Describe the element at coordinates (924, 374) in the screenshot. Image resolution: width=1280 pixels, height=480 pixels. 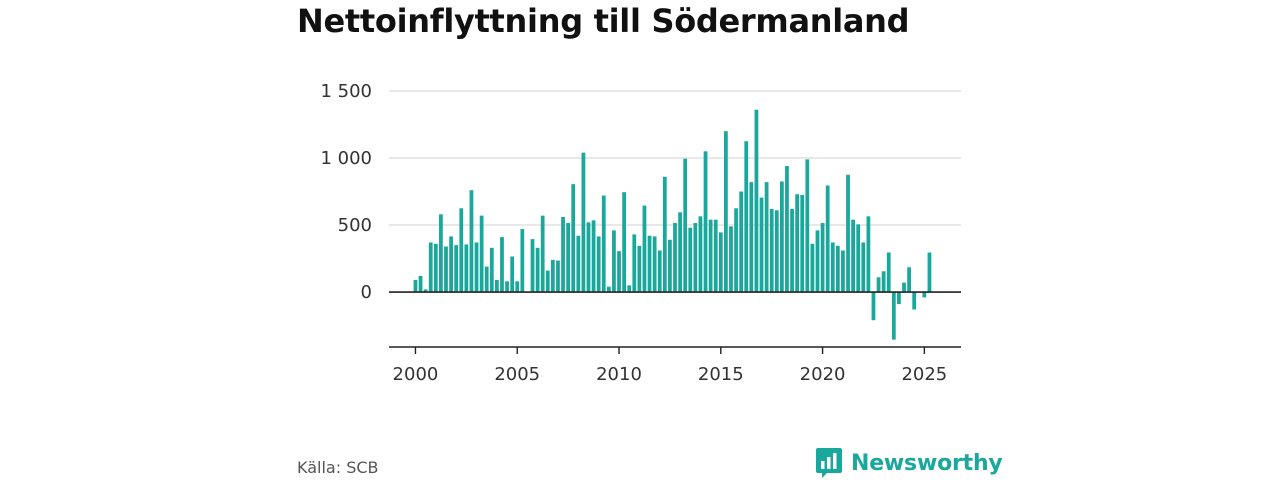
I see `x-tick-label: 2025` at that location.